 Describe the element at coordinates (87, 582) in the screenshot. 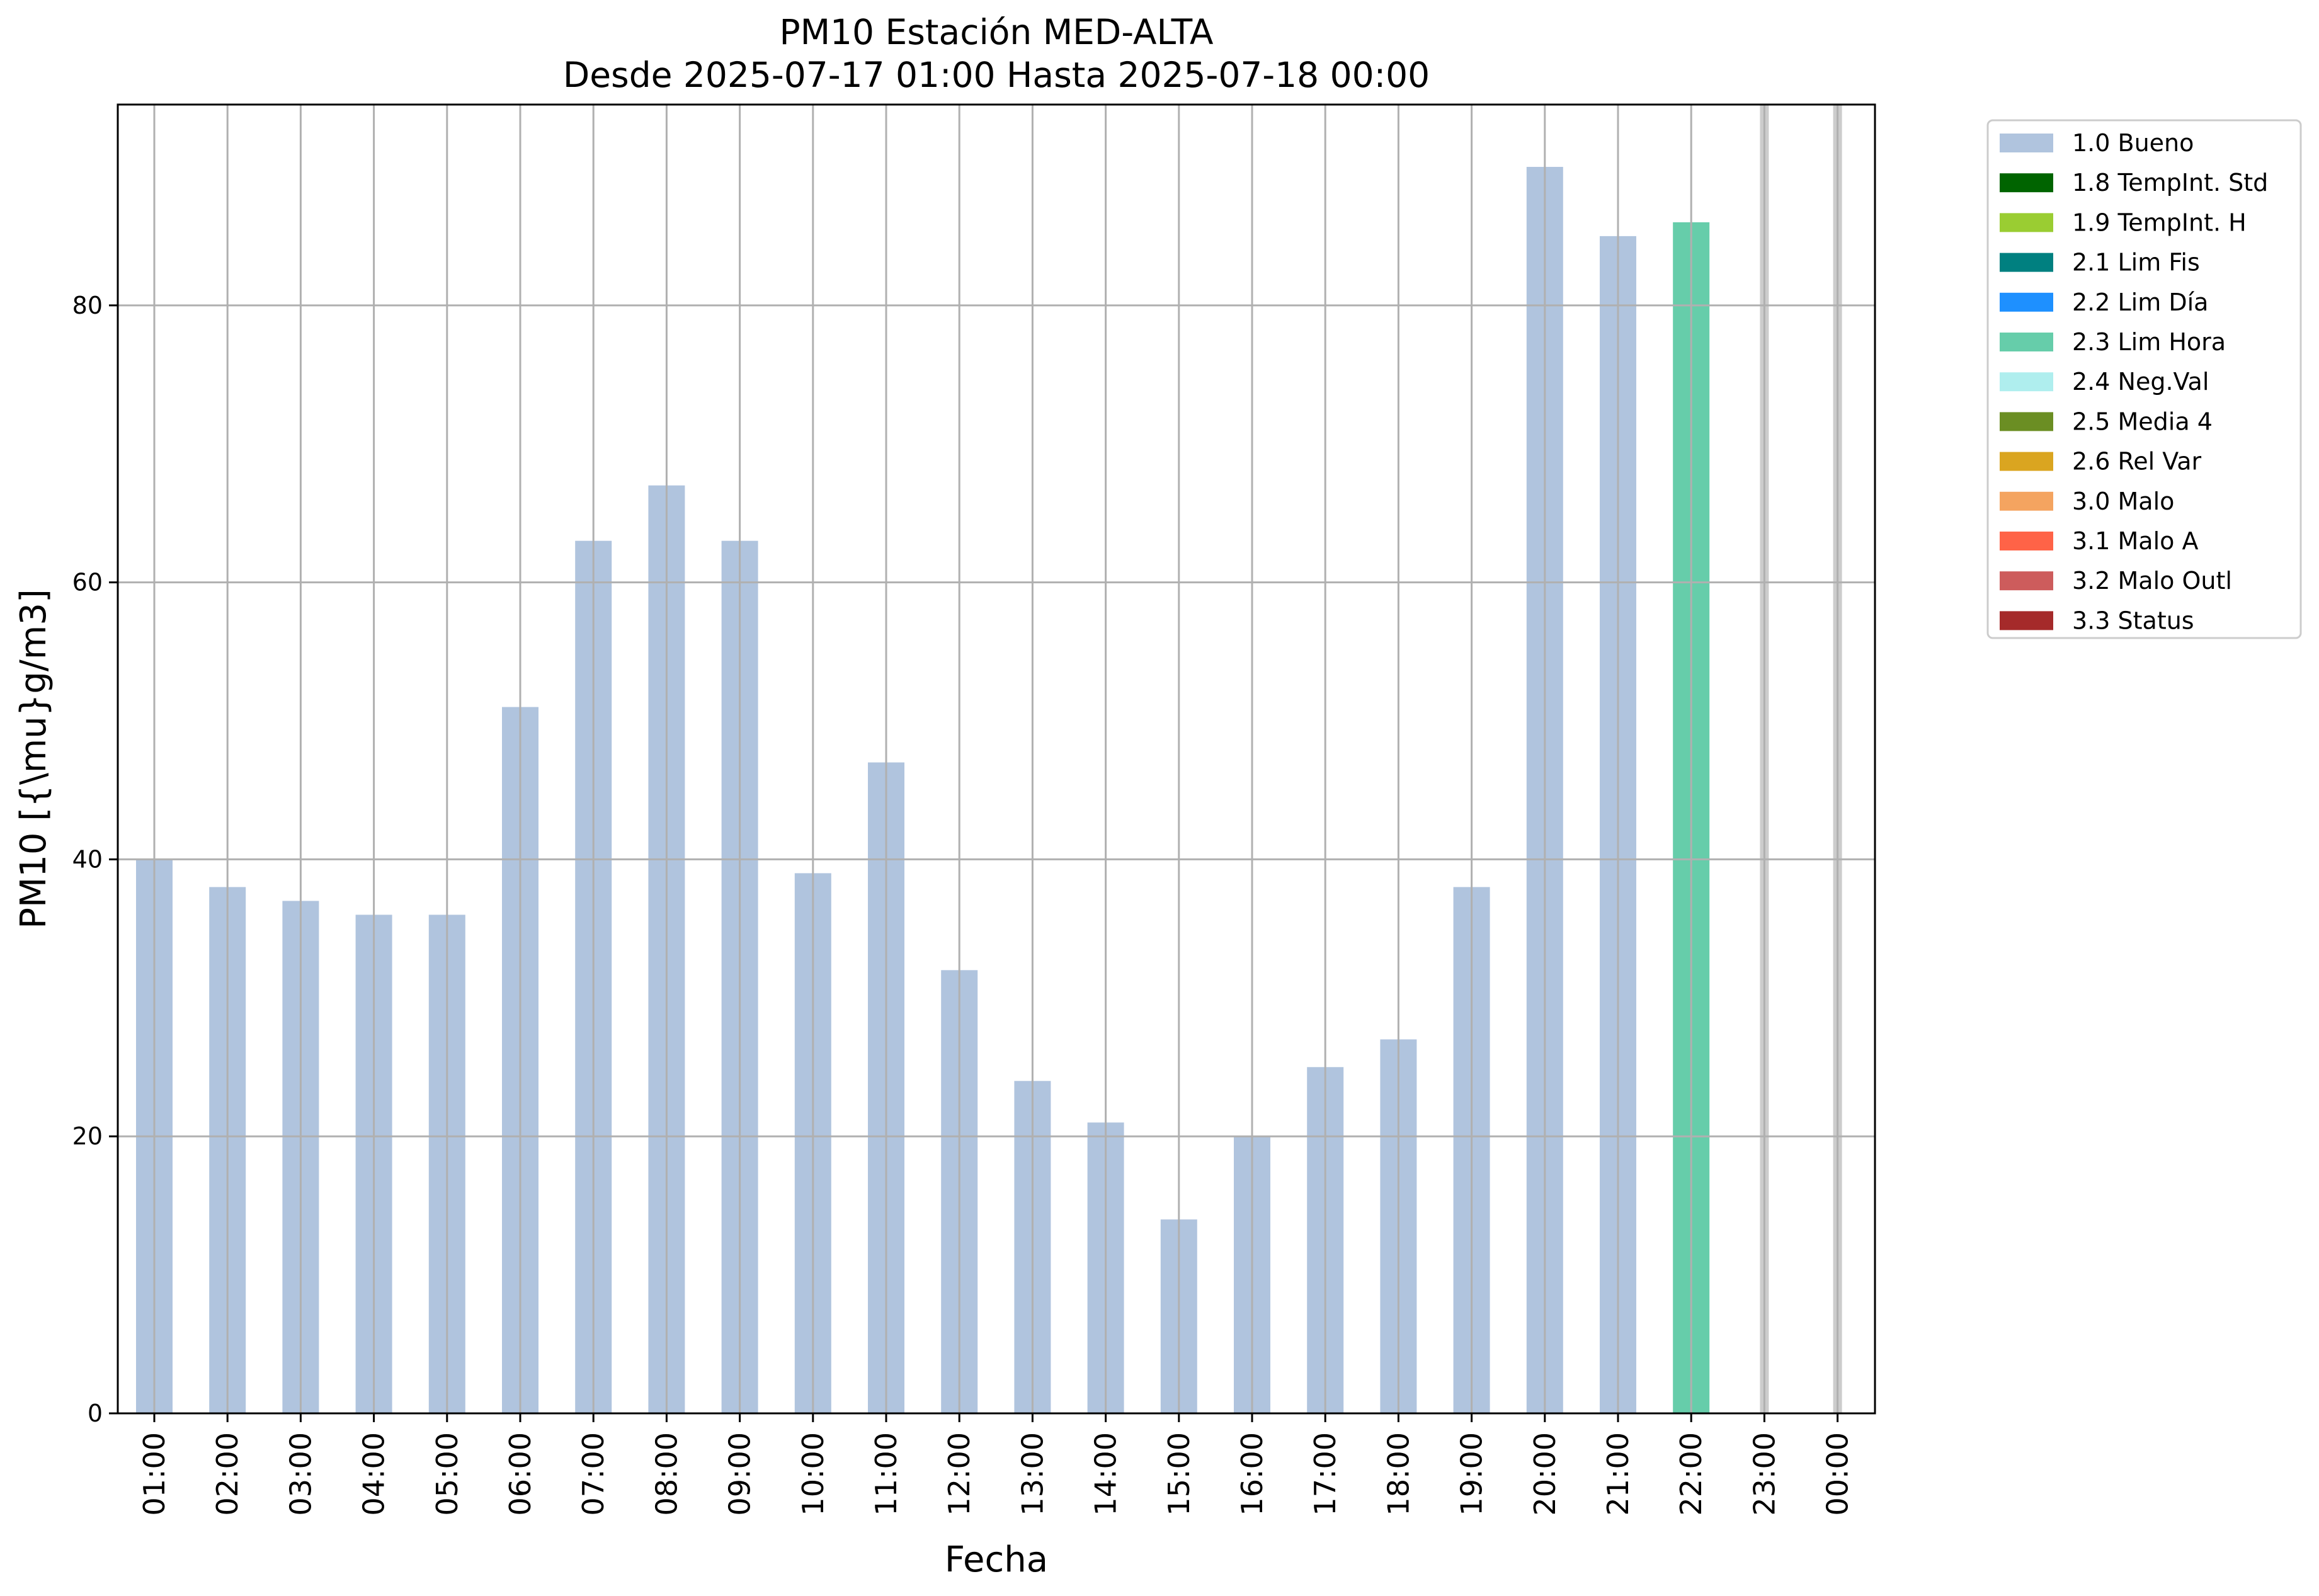

I see `y-tick-label: 60` at that location.